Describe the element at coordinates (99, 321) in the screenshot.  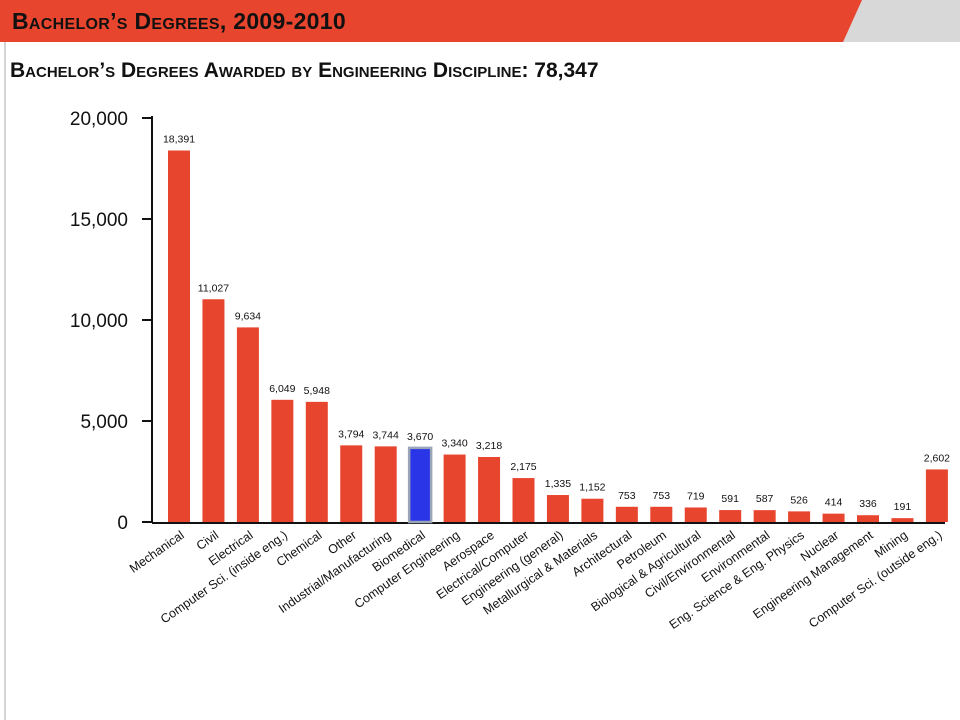
I see `y-tick-label: 10,000` at that location.